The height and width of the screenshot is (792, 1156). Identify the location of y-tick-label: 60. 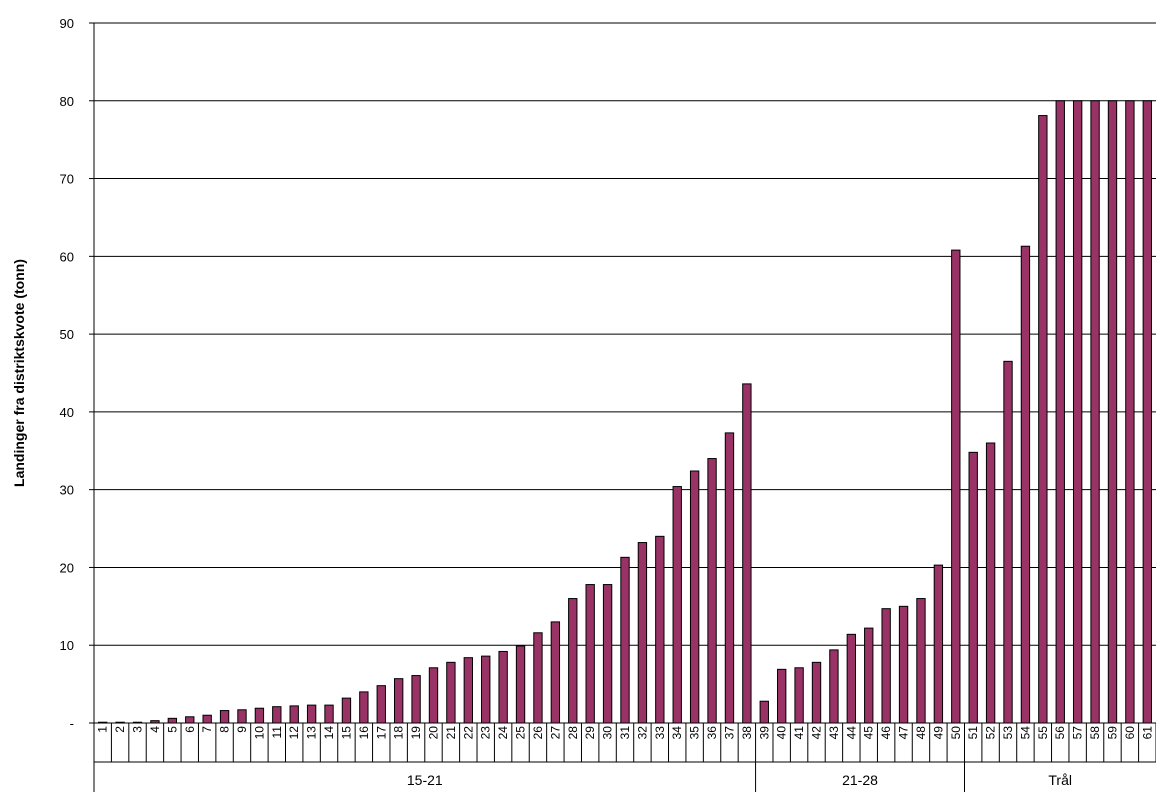
(67, 256).